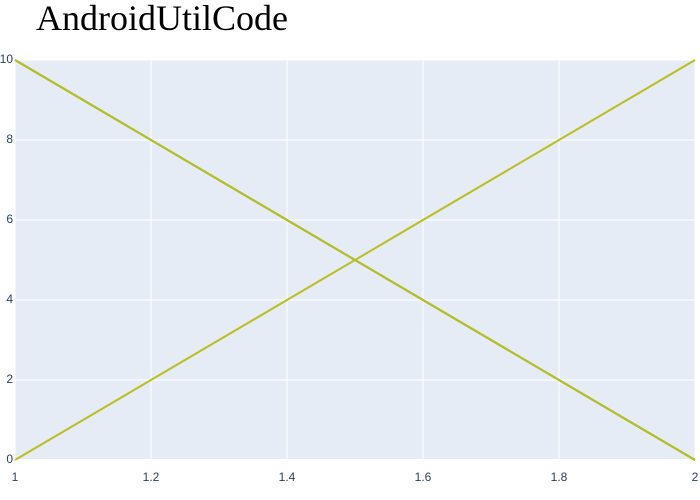 The height and width of the screenshot is (500, 700). I want to click on y-tick-label: 6, so click(9, 219).